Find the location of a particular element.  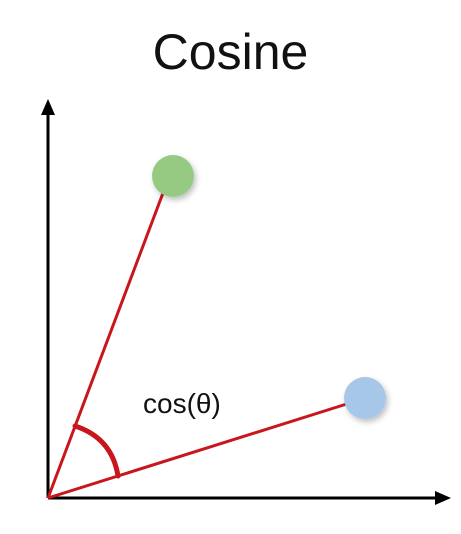

angle-arc is located at coordinates (96, 451).